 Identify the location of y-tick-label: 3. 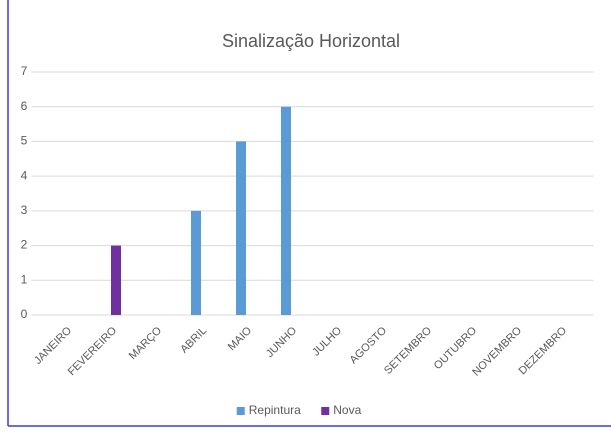
(24, 210).